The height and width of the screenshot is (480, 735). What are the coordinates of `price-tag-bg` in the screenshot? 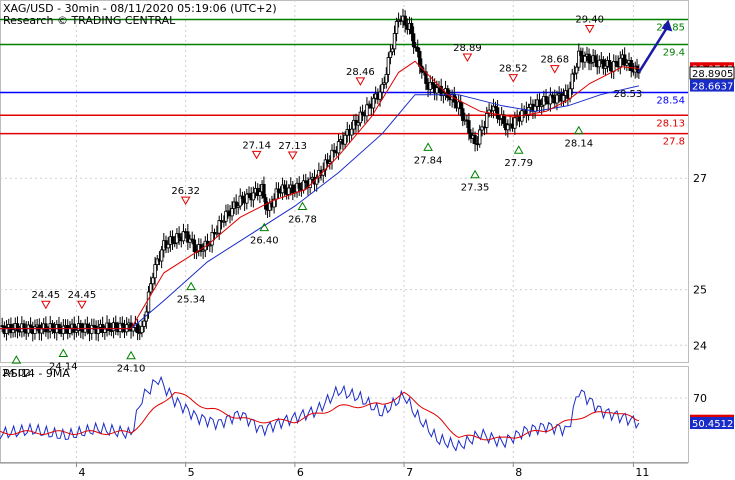 It's located at (712, 73).